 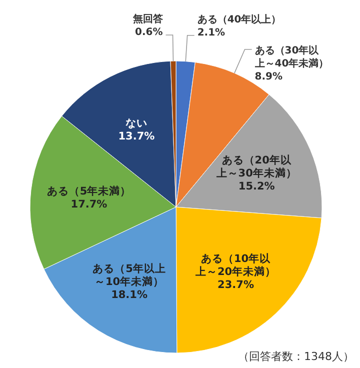 I want to click on data-label: 2.1%, so click(x=211, y=32).